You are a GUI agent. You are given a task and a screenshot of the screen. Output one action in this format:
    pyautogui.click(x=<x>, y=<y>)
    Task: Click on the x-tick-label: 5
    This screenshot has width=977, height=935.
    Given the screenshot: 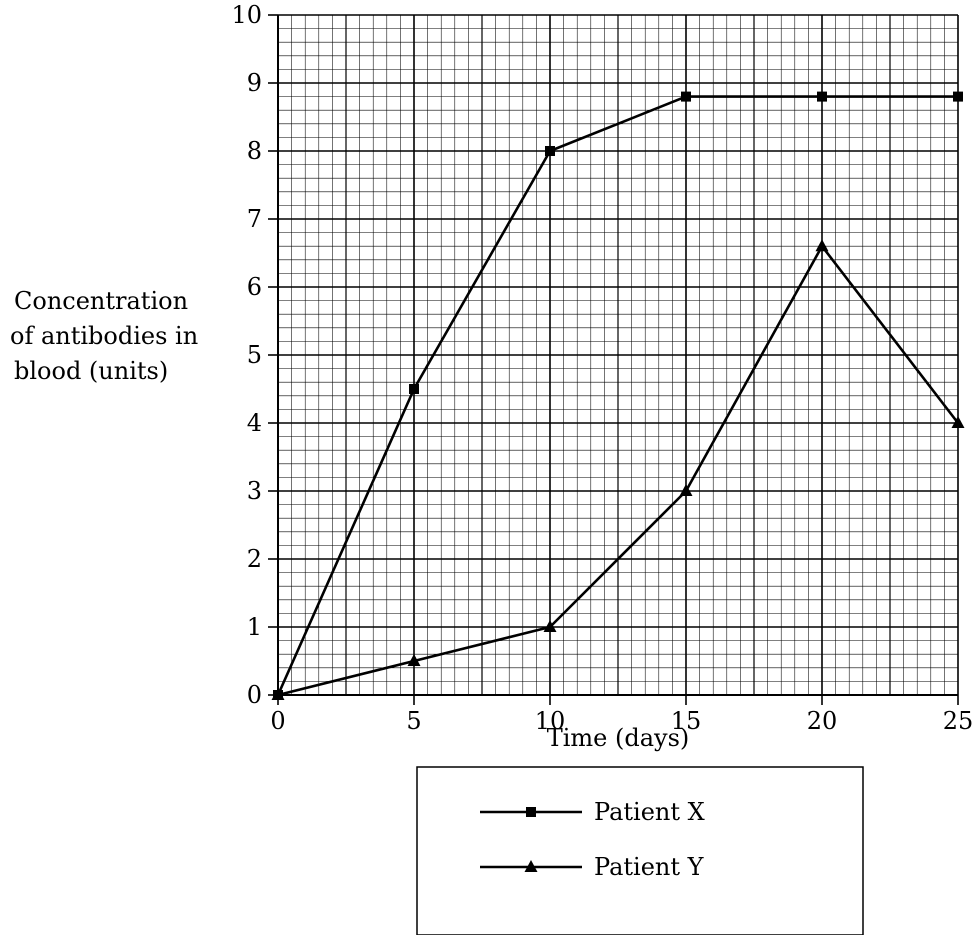 What is the action you would take?
    pyautogui.click(x=413, y=721)
    